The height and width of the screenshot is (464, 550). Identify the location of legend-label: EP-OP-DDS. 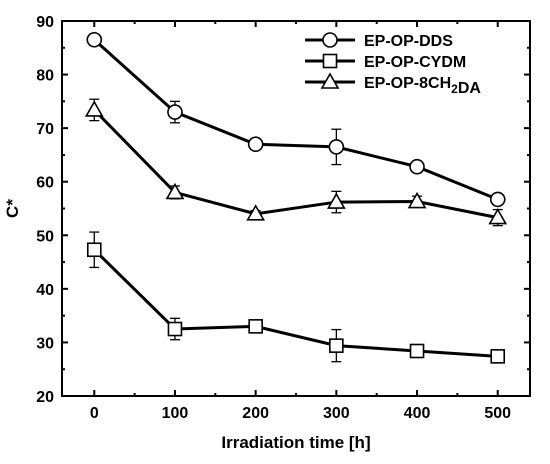
(408, 41).